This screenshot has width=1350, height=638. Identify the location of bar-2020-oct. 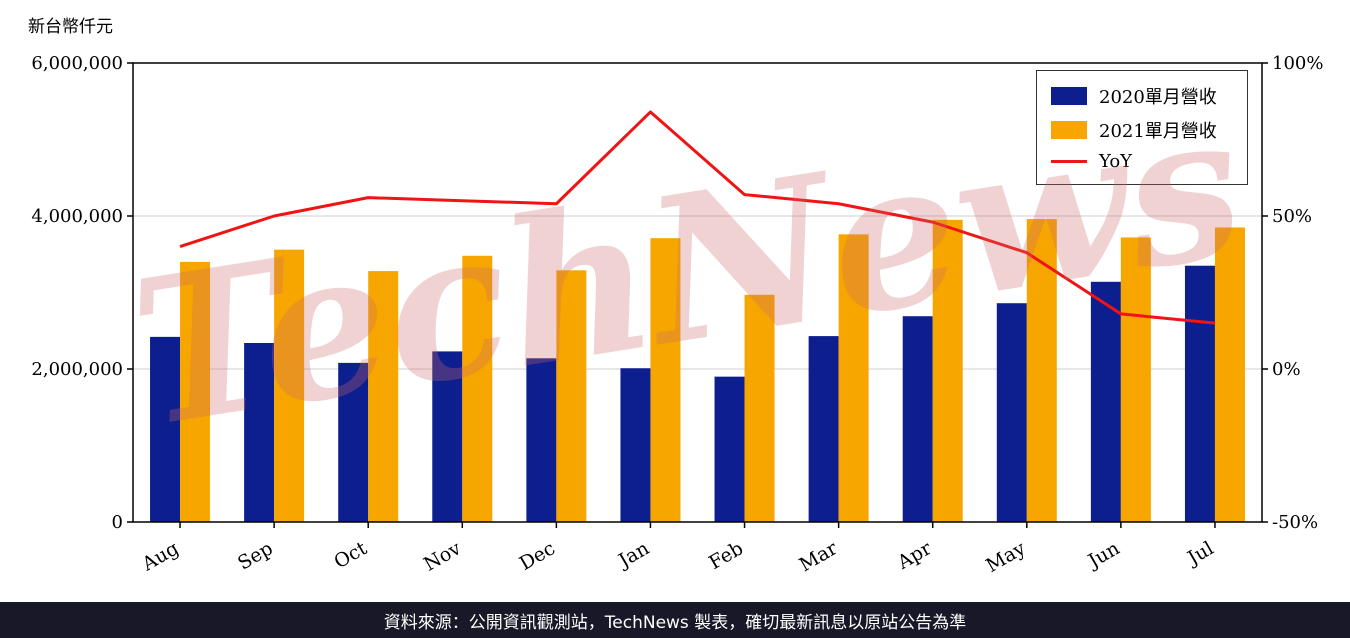
(353, 442).